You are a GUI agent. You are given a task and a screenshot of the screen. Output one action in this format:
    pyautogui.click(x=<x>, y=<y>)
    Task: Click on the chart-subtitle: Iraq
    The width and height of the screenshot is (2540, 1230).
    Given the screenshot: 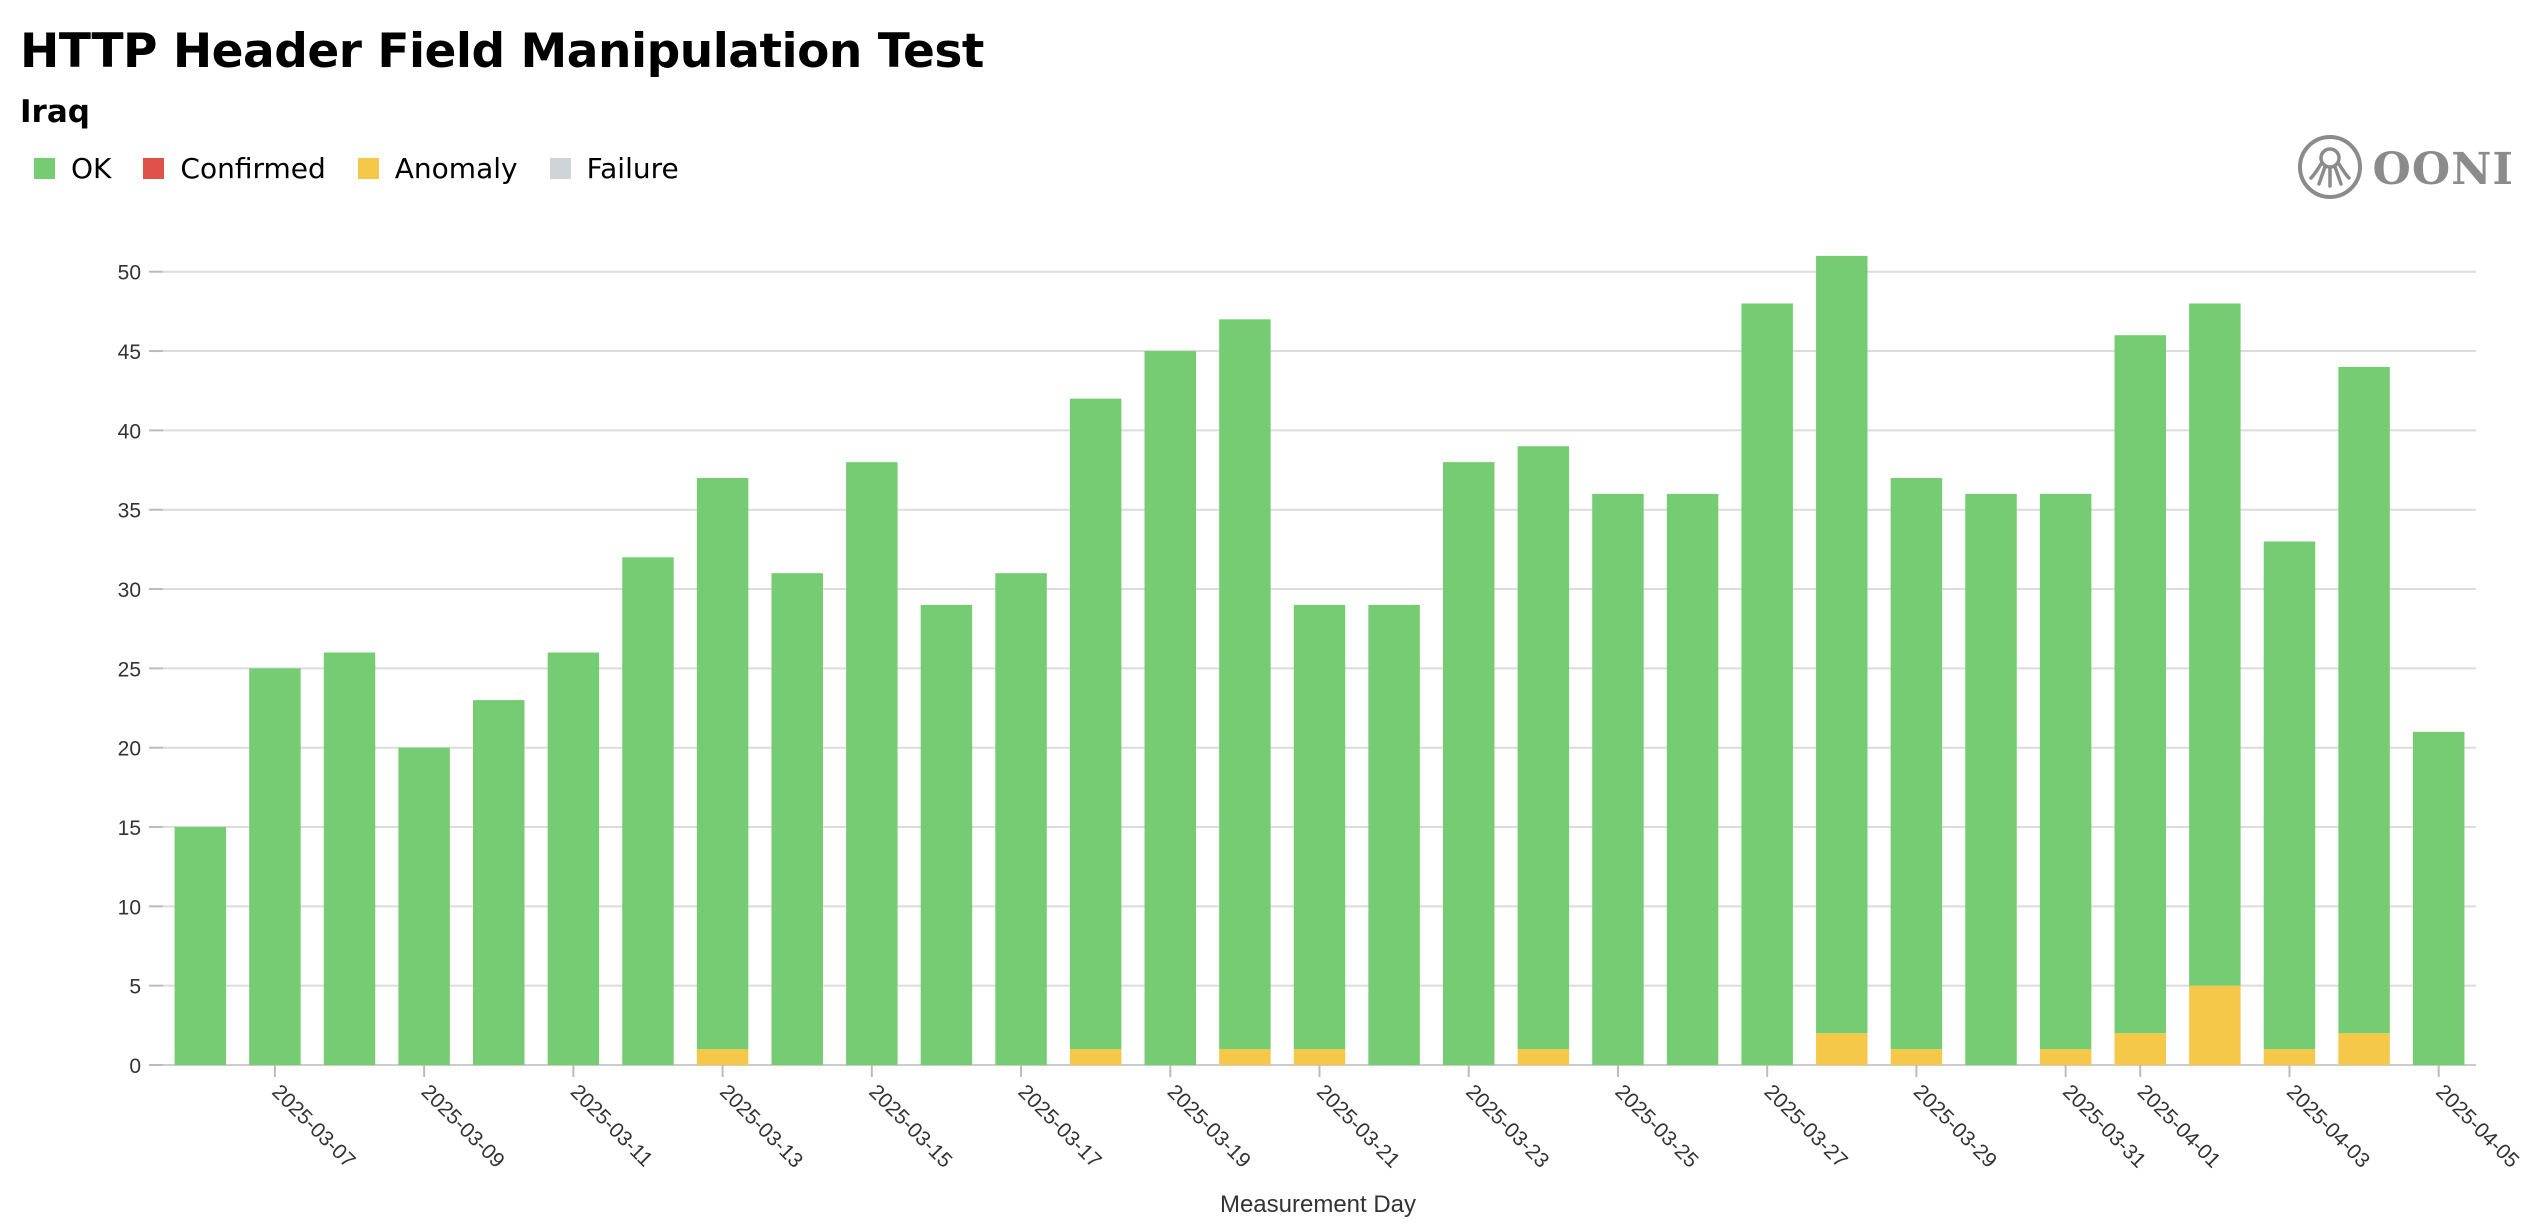 What is the action you would take?
    pyautogui.click(x=55, y=112)
    